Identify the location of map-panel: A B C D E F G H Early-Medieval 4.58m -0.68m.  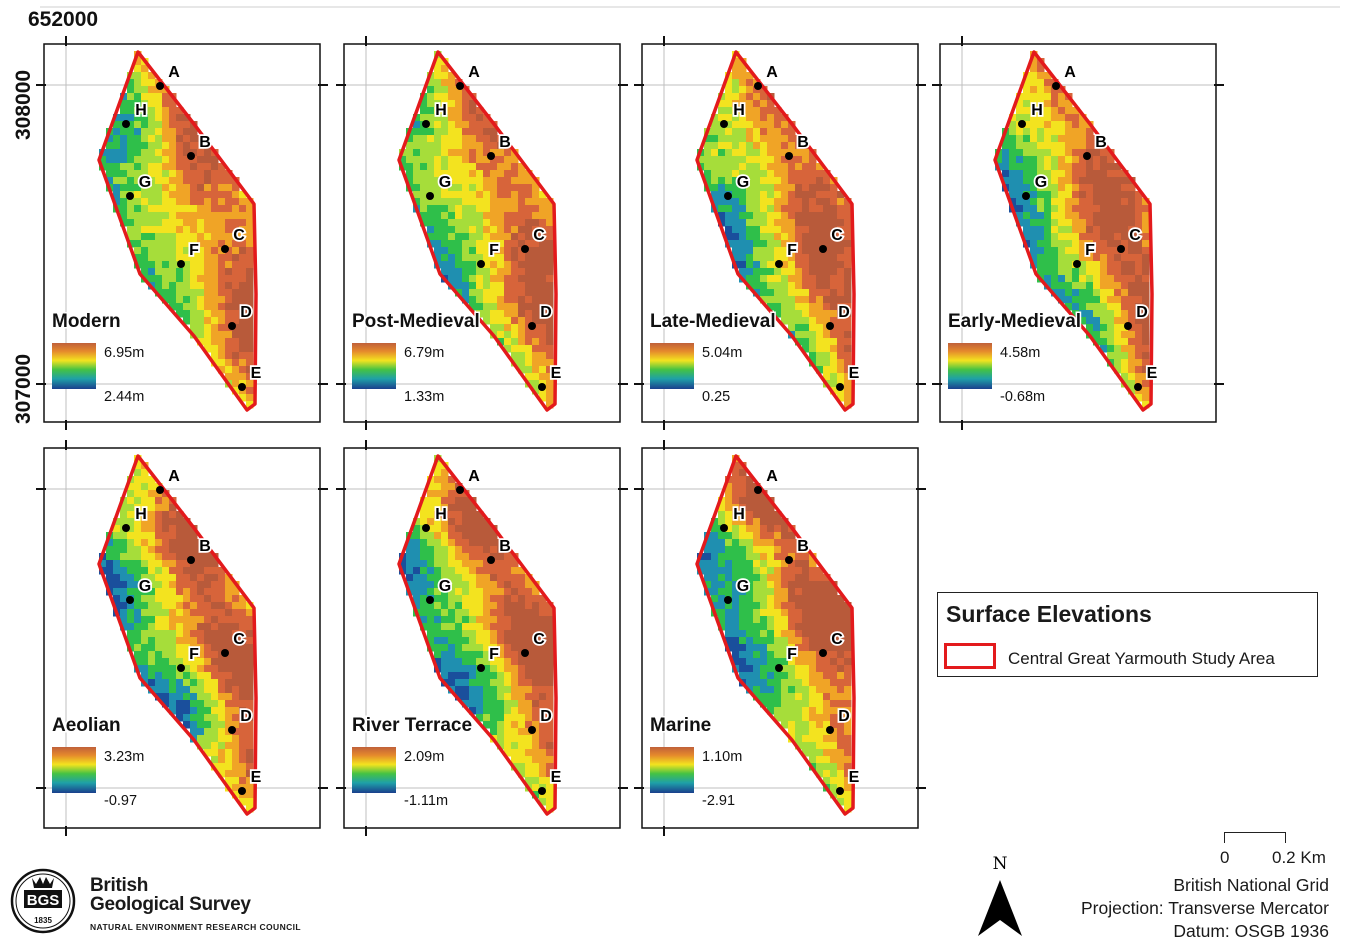
(1078, 233).